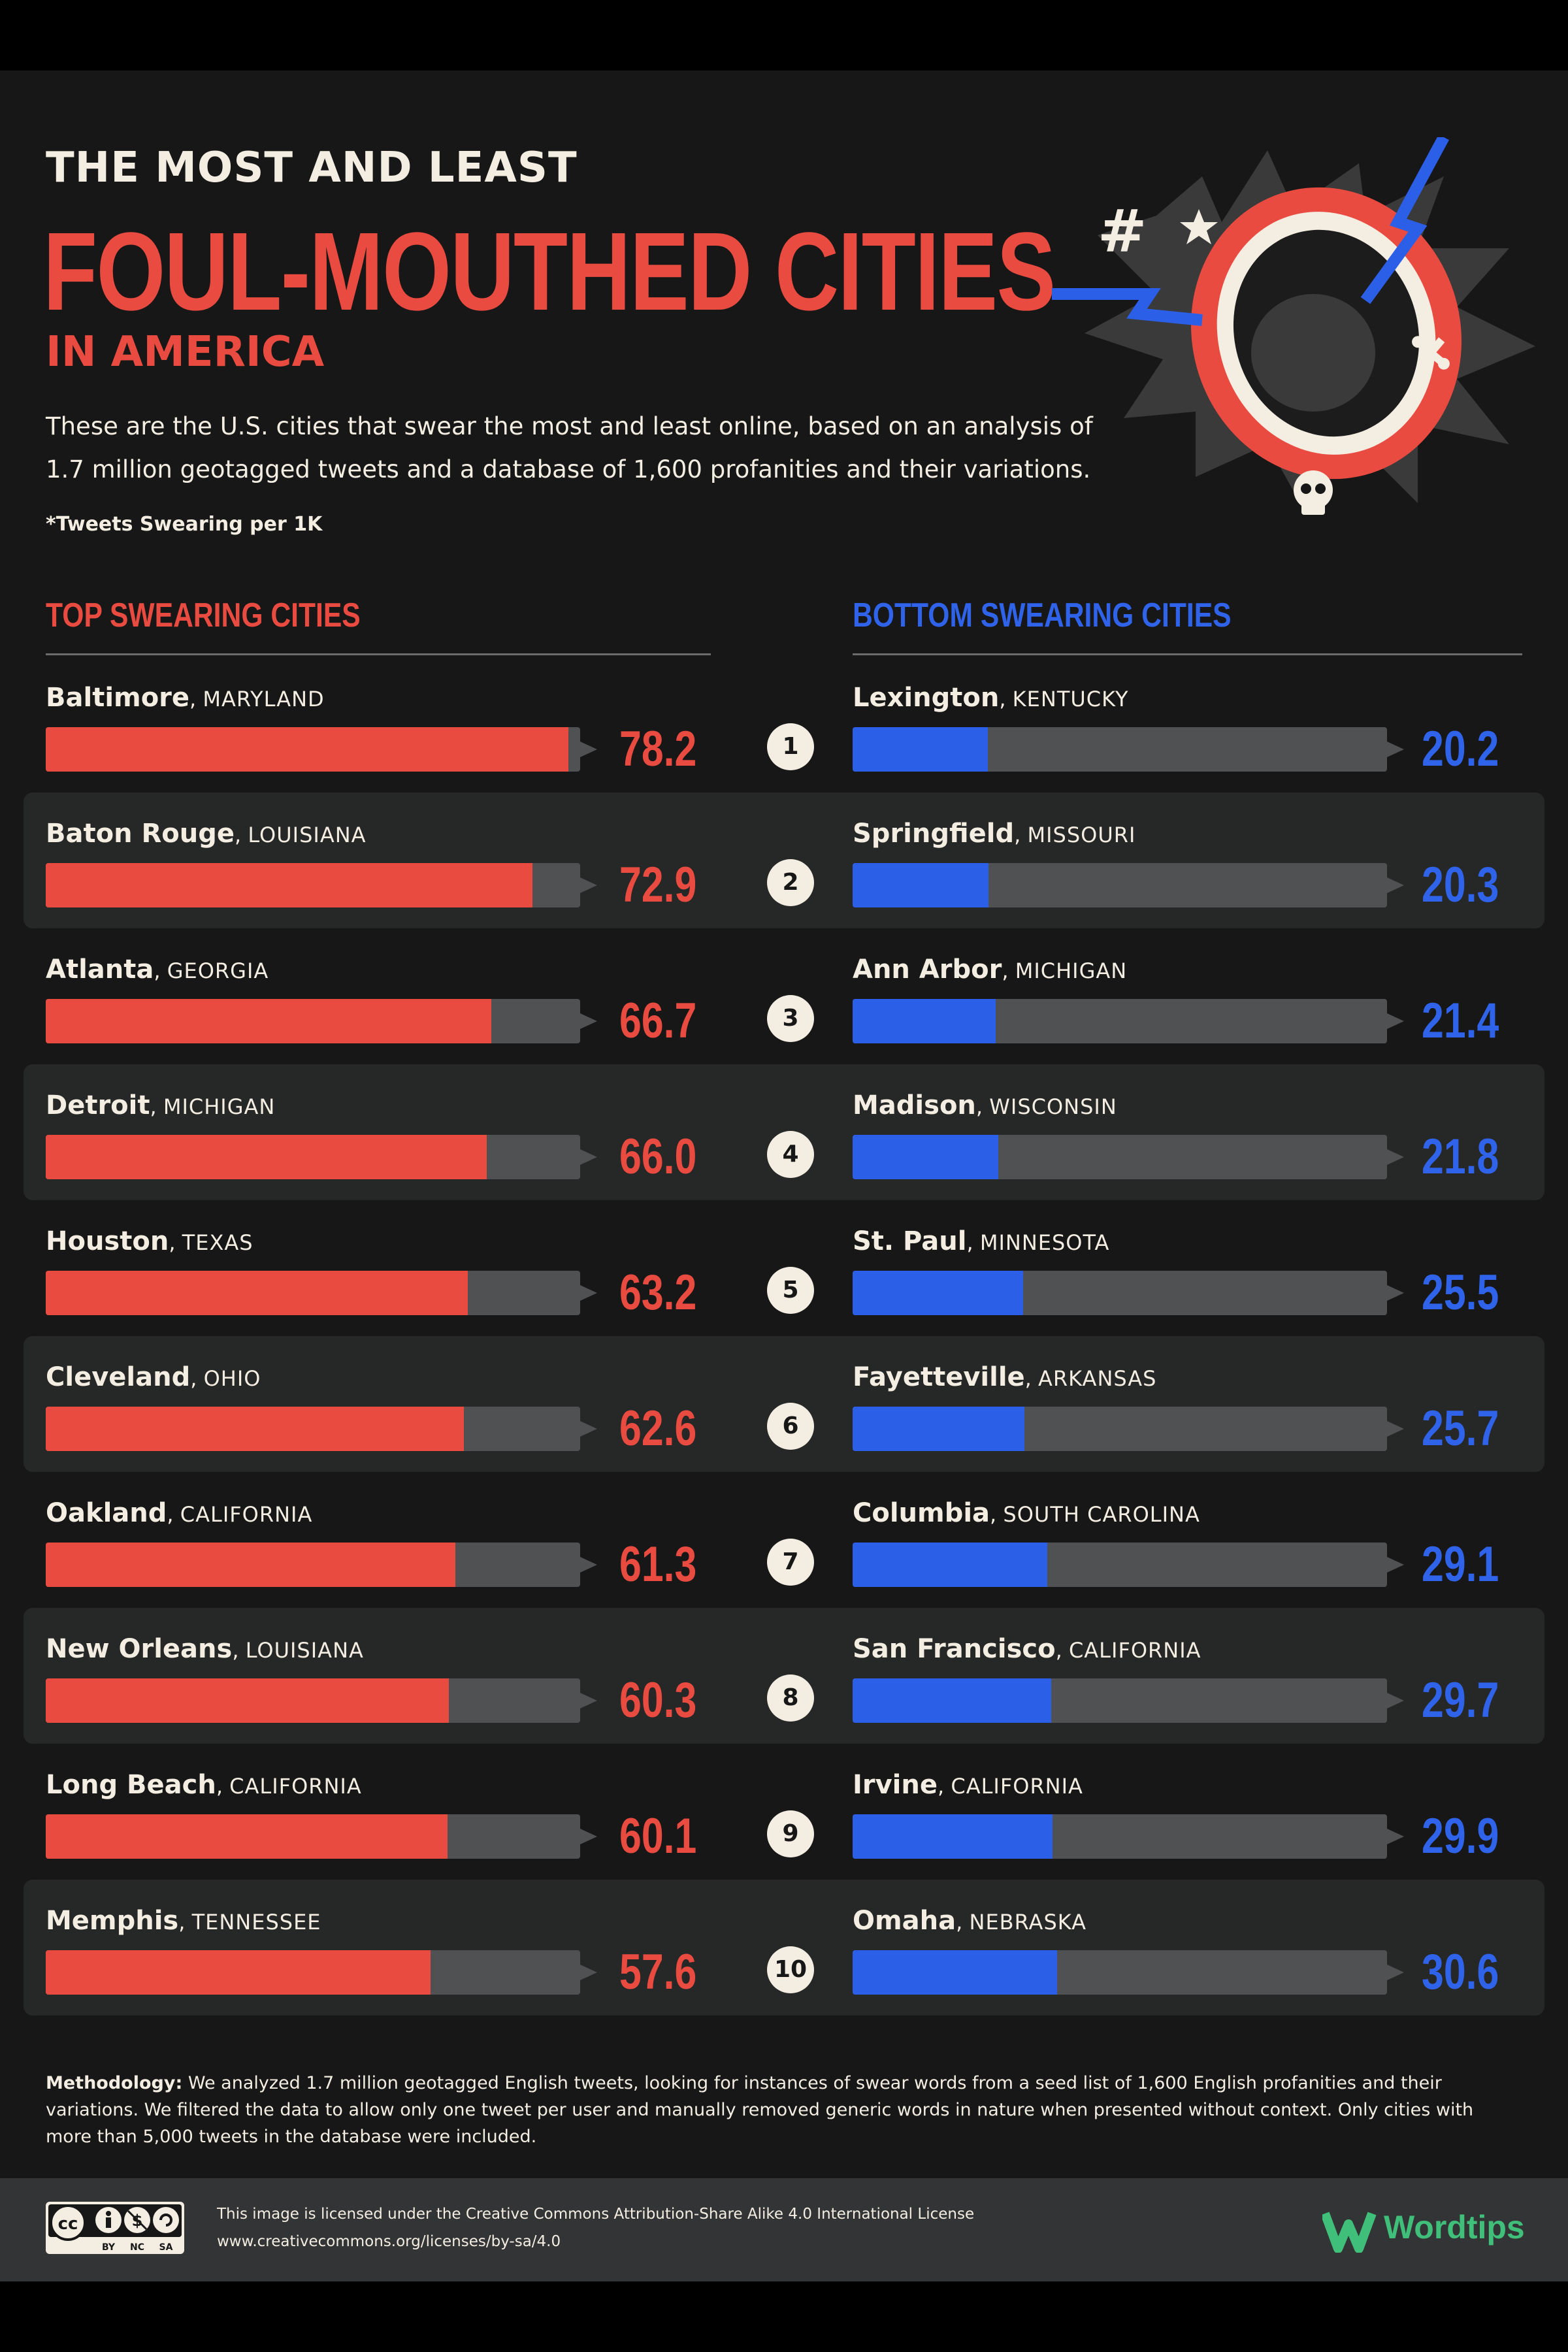 The image size is (1568, 2352). What do you see at coordinates (790, 1833) in the screenshot?
I see `rank-badge: 9` at bounding box center [790, 1833].